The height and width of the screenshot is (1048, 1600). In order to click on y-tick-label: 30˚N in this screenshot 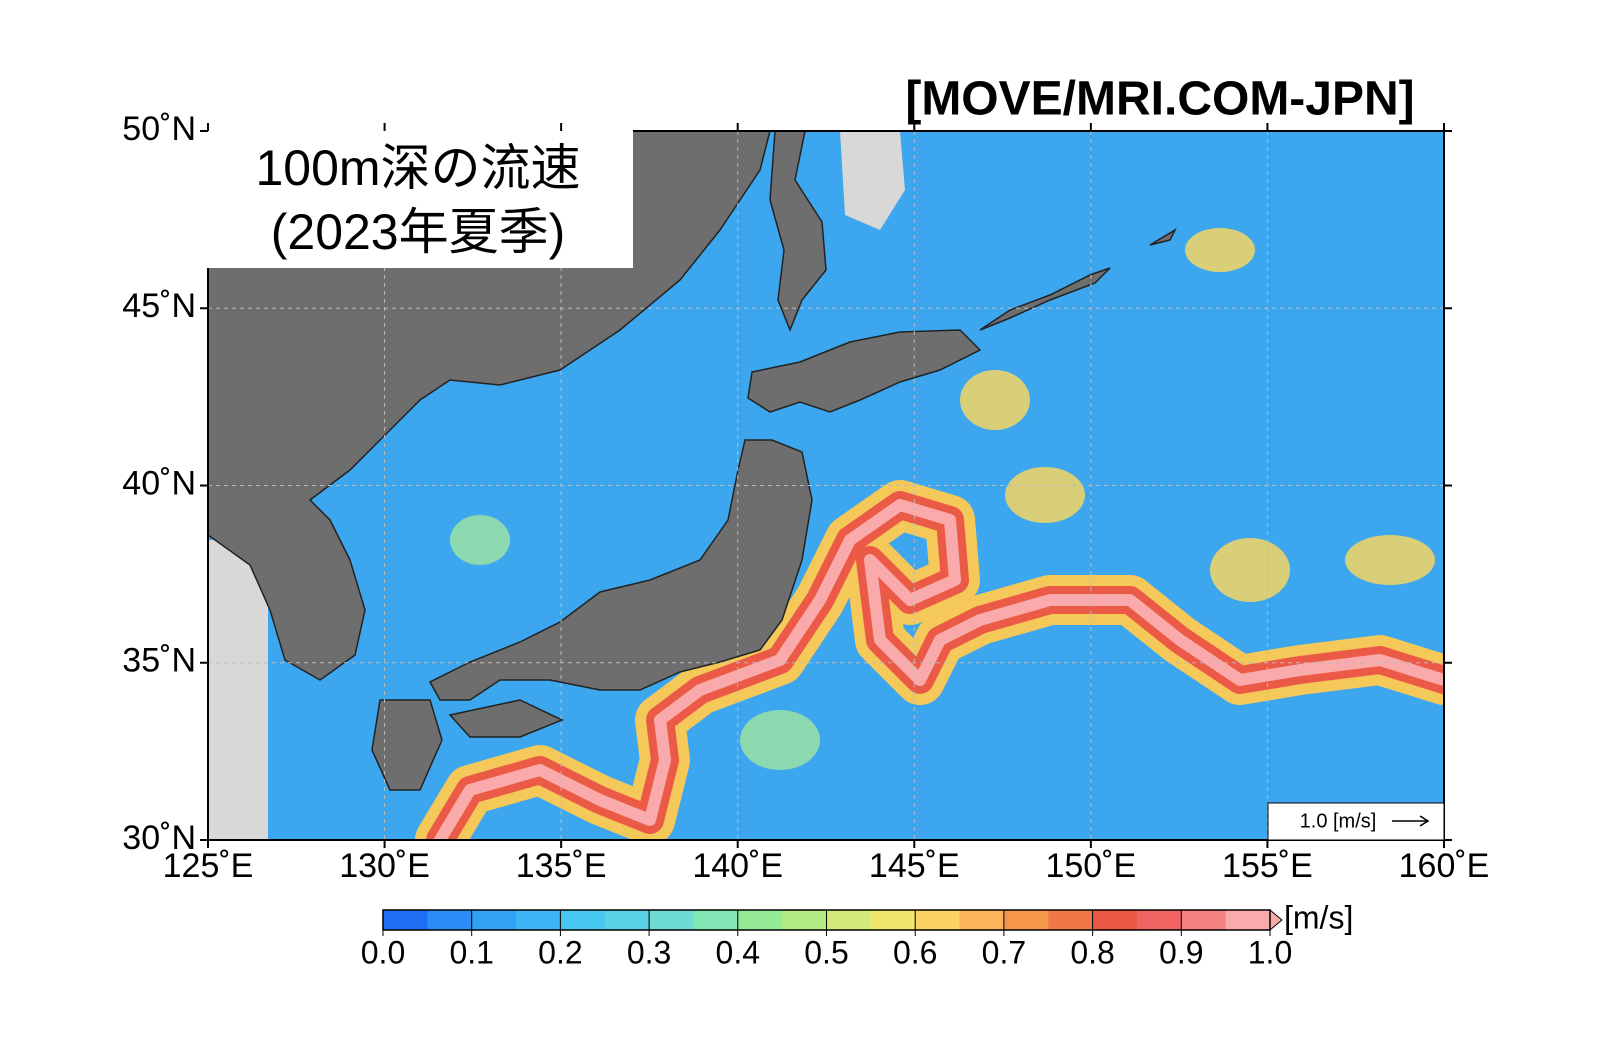, I will do `click(159, 838)`.